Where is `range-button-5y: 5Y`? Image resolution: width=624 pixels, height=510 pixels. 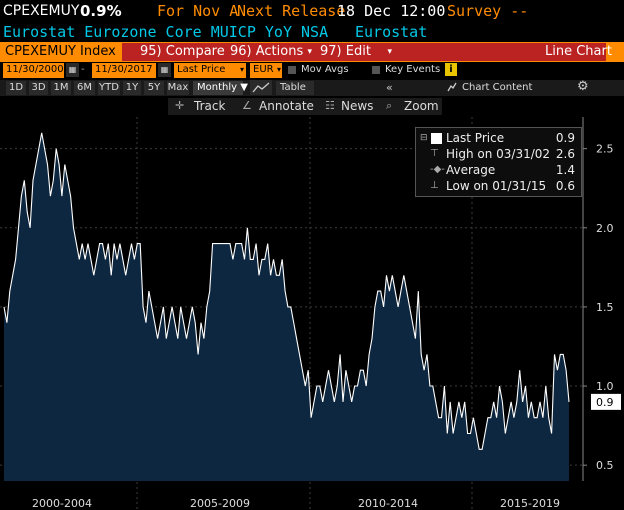 range-button-5y: 5Y is located at coordinates (154, 88).